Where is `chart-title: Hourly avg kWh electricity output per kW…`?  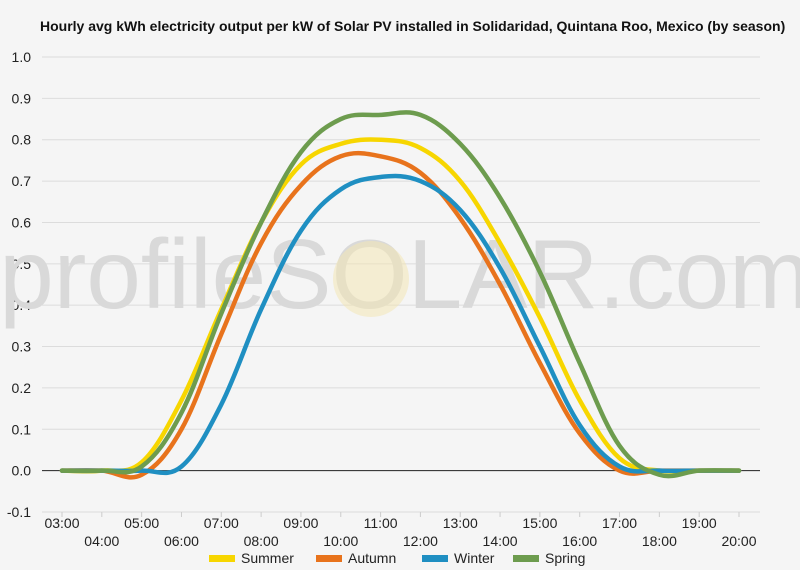 chart-title: Hourly avg kWh electricity output per kW… is located at coordinates (413, 26).